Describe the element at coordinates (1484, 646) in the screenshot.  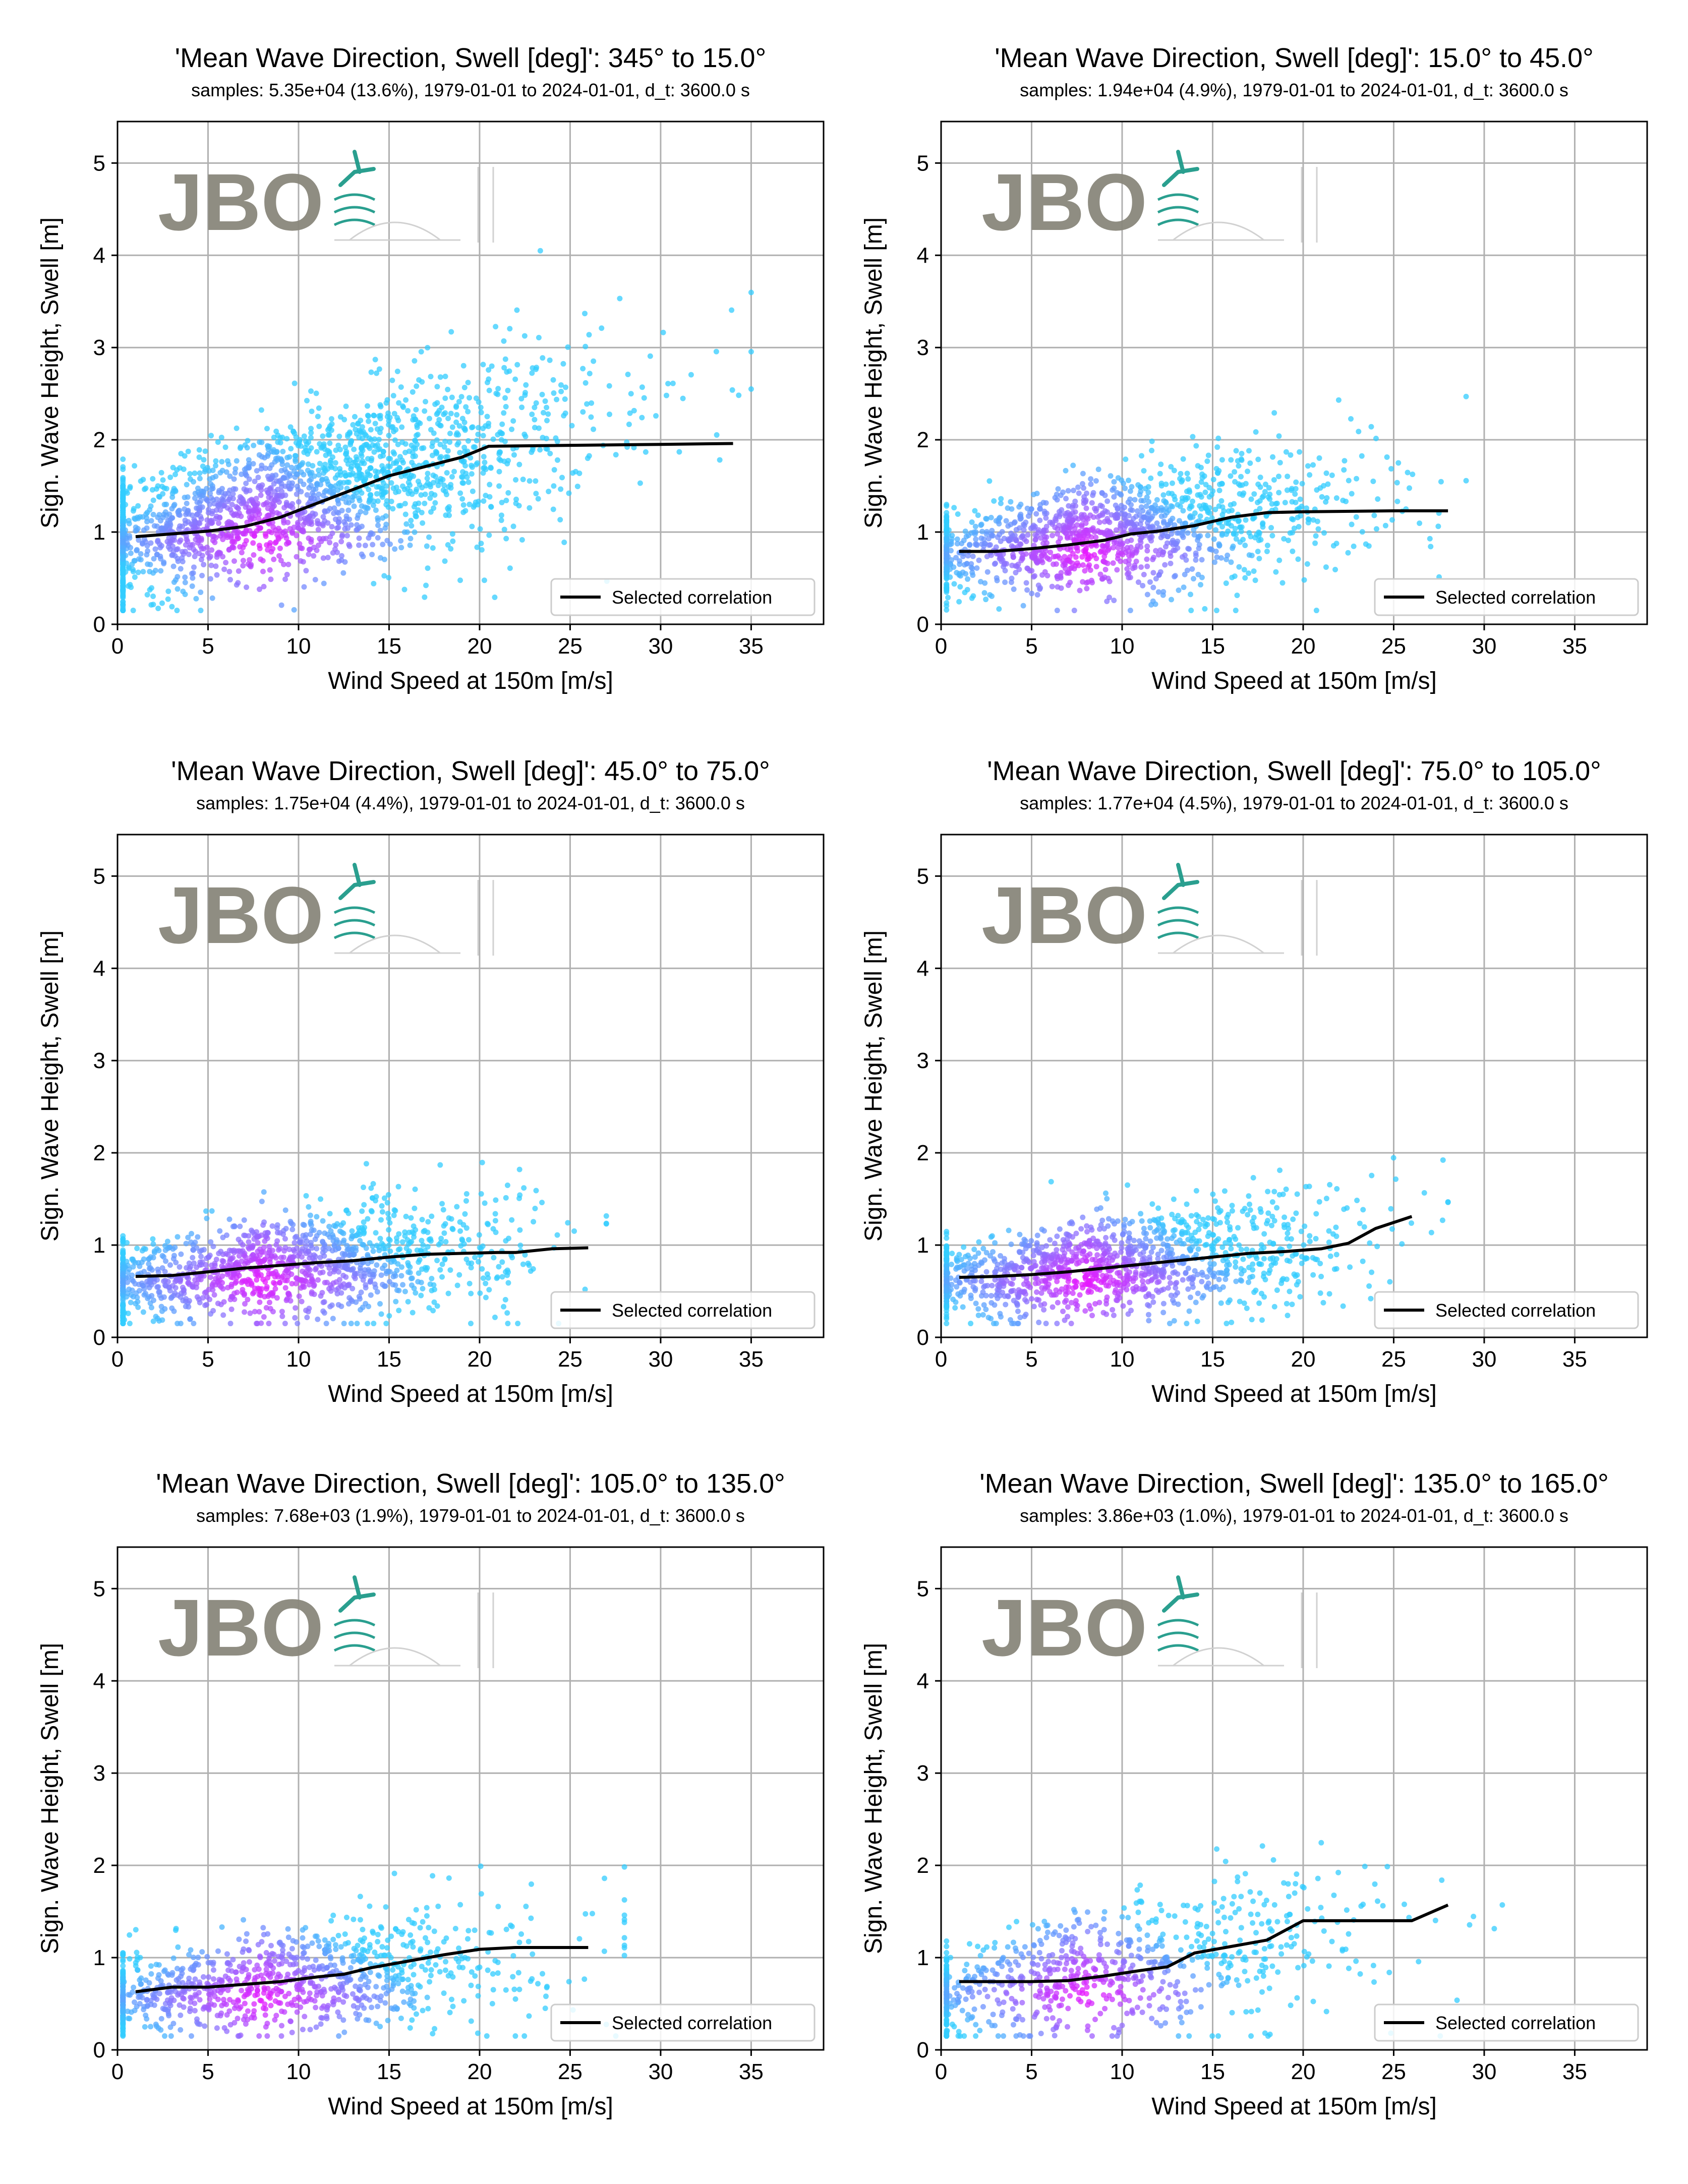
I see `x-tick-label: 30` at that location.